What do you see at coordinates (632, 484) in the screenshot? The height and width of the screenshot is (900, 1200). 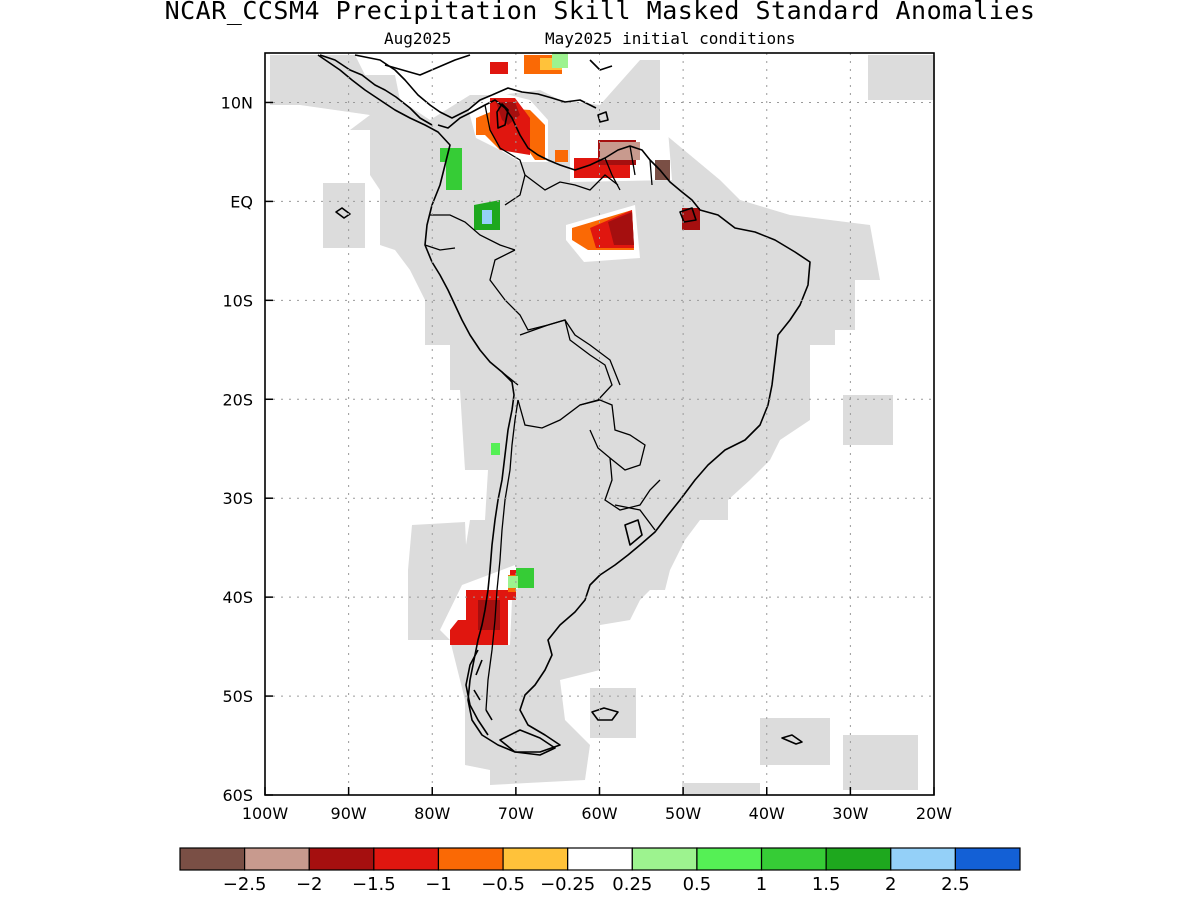 I see `border-argentina-brazil` at bounding box center [632, 484].